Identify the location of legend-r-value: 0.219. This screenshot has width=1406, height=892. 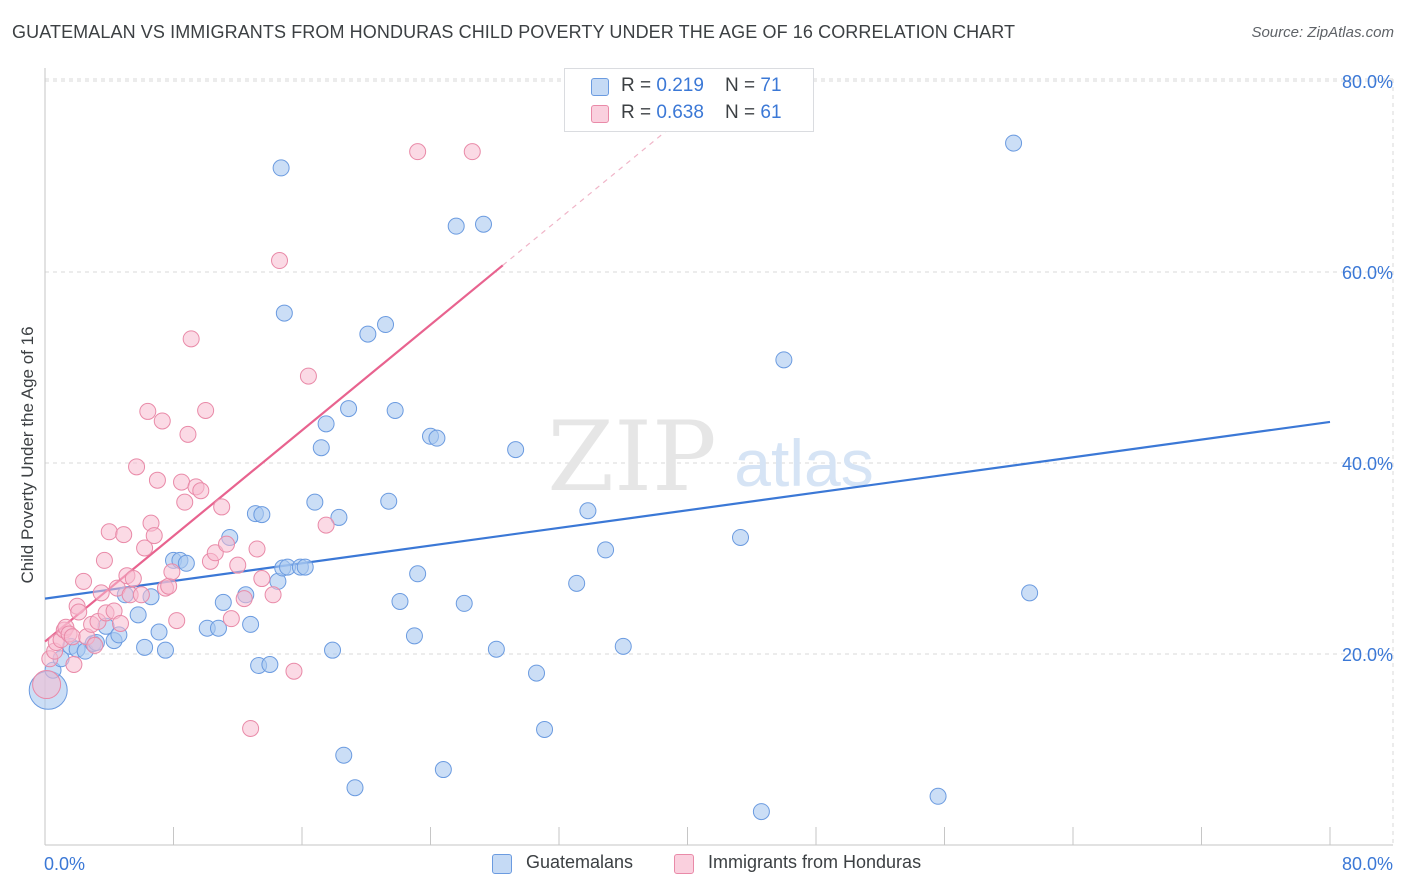
(680, 85).